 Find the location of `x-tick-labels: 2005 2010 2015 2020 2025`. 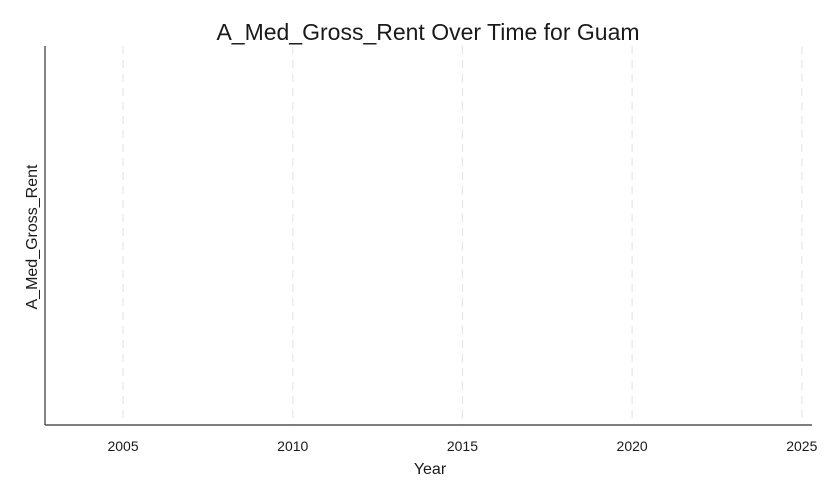

x-tick-labels: 2005 2010 2015 2020 2025 is located at coordinates (462, 446).